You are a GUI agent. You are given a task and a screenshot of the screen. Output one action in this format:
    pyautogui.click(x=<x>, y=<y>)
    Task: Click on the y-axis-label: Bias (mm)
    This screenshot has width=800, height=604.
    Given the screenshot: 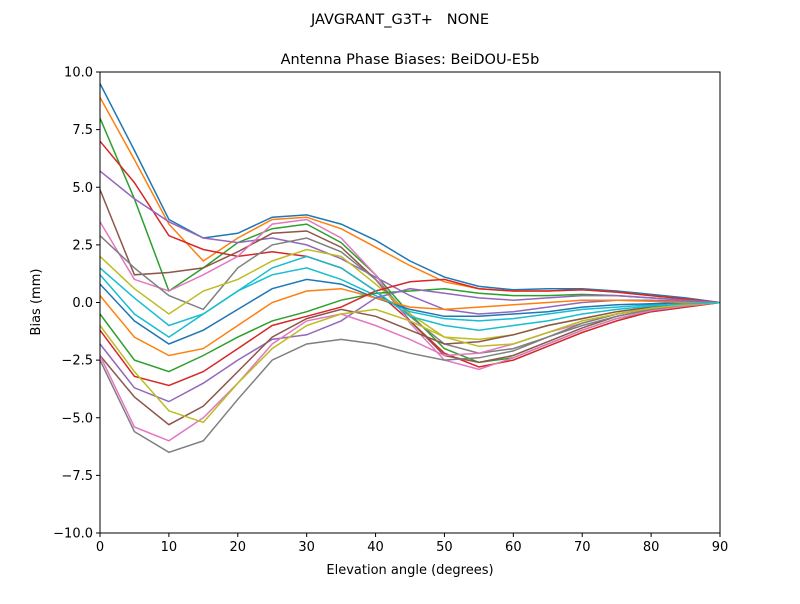 What is the action you would take?
    pyautogui.click(x=36, y=302)
    